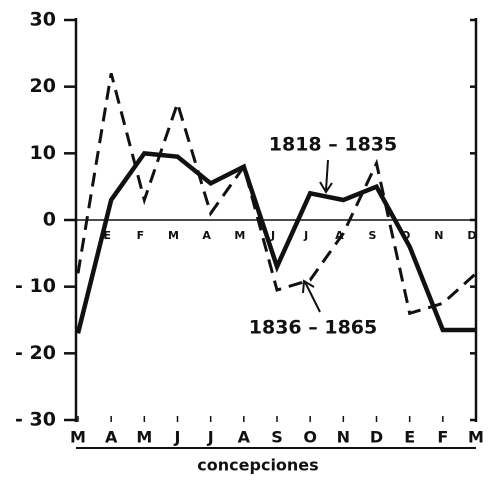  Describe the element at coordinates (35, 420) in the screenshot. I see `y-tick-label: - 30` at that location.